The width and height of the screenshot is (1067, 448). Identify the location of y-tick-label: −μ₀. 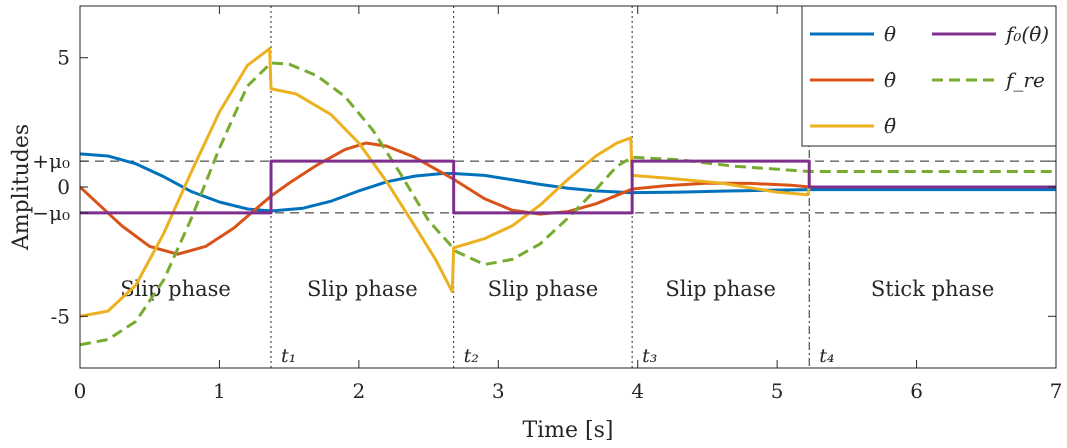
(51, 213).